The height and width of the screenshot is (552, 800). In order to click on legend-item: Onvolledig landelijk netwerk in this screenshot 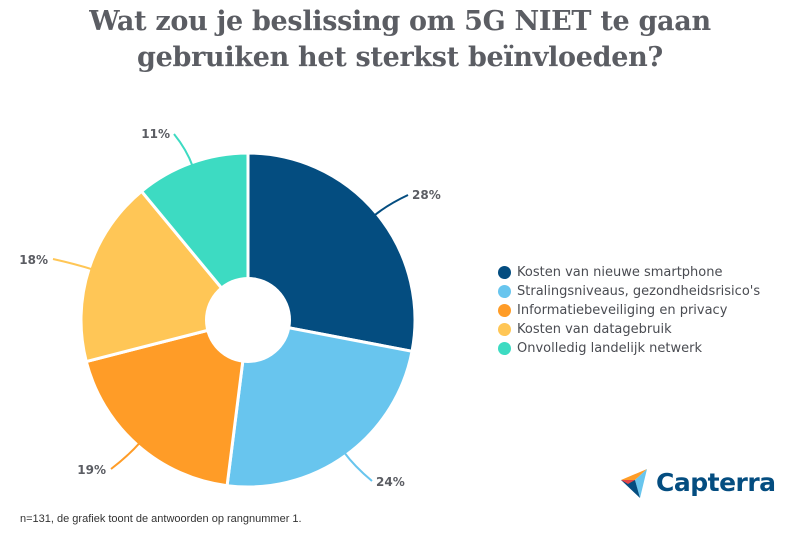, I will do `click(629, 348)`.